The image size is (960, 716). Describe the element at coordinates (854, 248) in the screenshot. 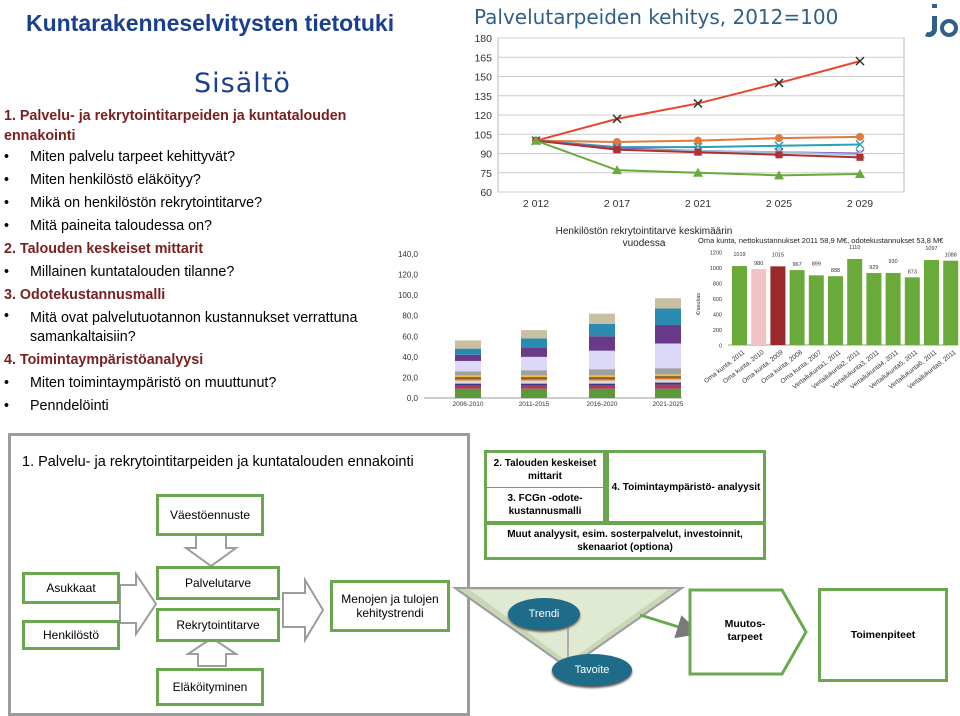

I see `data-label: 1110` at that location.